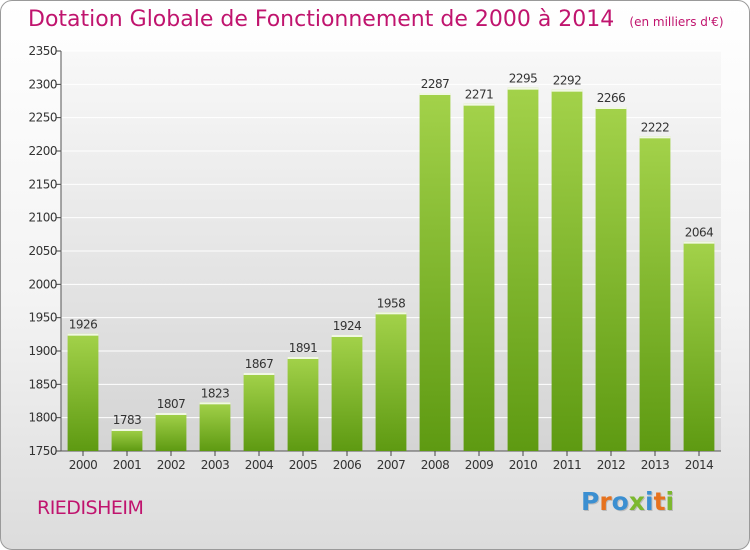  Describe the element at coordinates (479, 95) in the screenshot. I see `data-label: 2271` at that location.